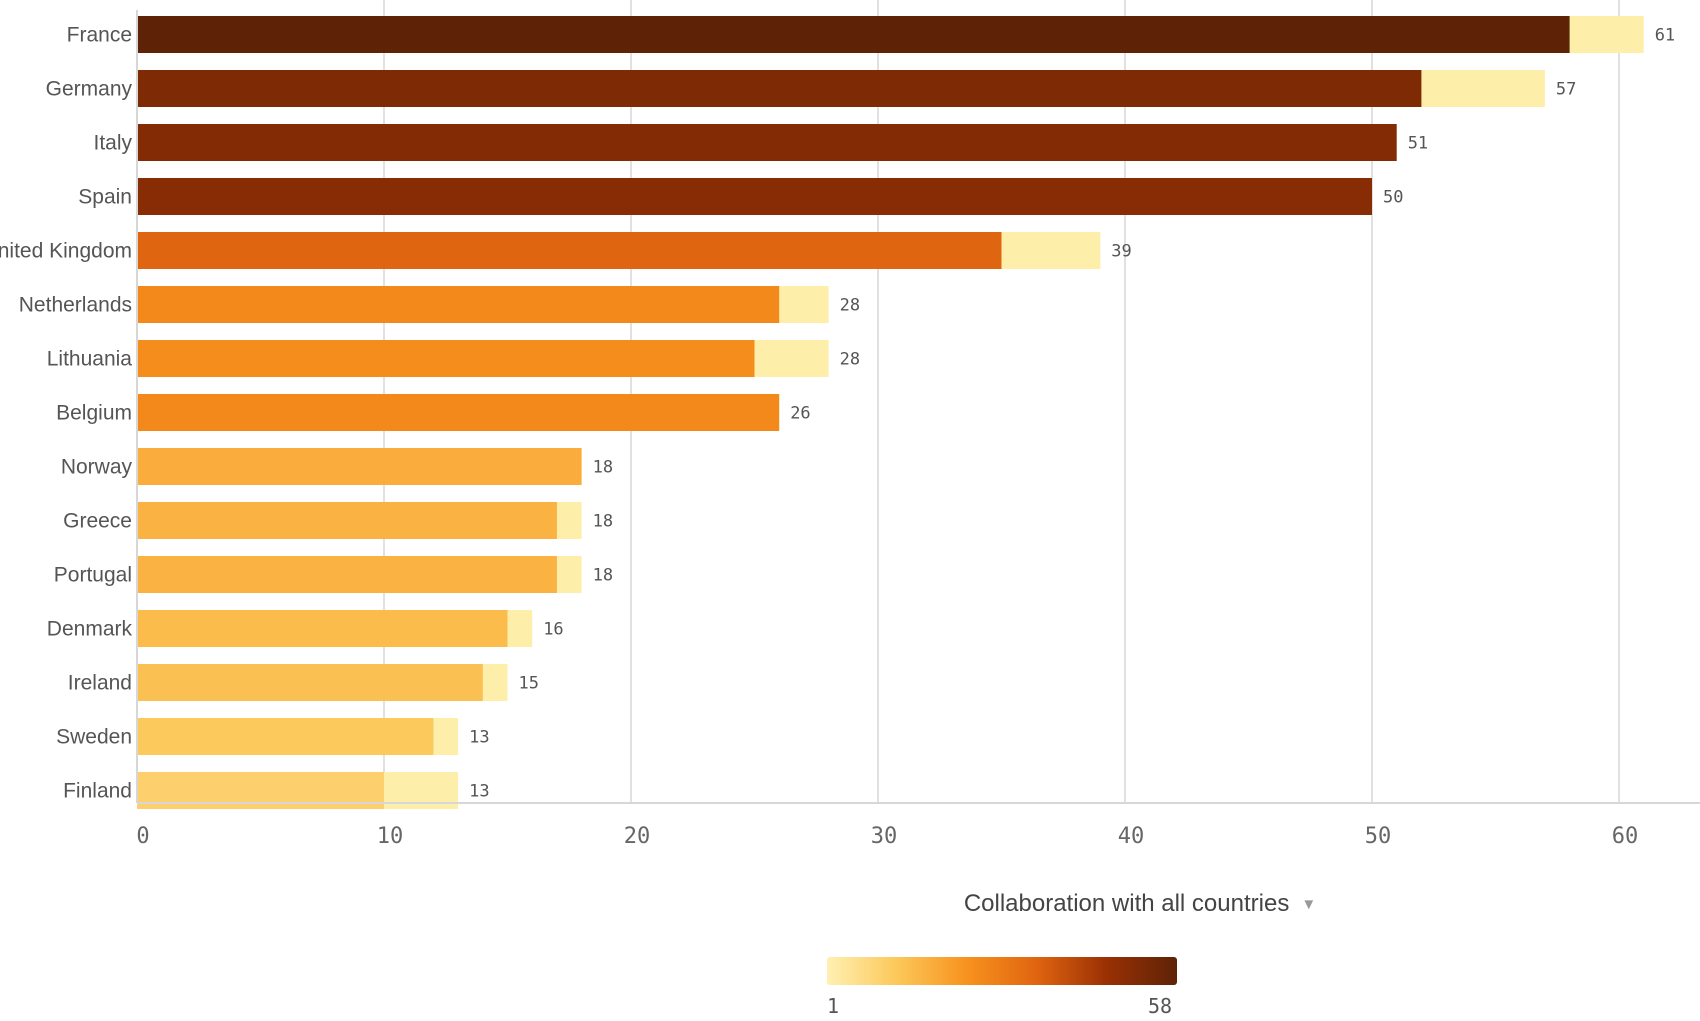  What do you see at coordinates (89, 89) in the screenshot?
I see `category-label: Germany` at bounding box center [89, 89].